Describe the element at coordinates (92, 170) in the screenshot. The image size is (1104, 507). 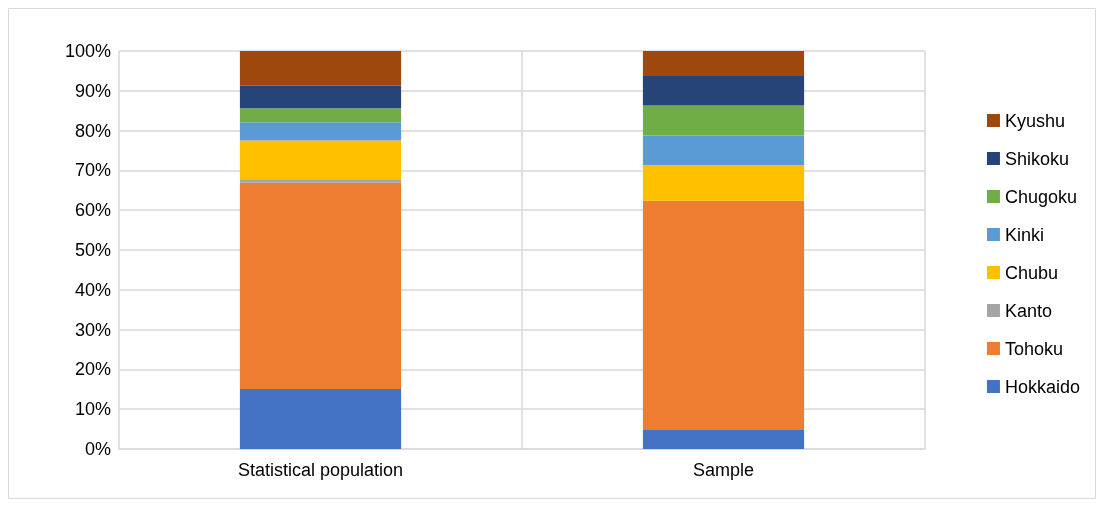
I see `y-tick-label: 70%` at that location.